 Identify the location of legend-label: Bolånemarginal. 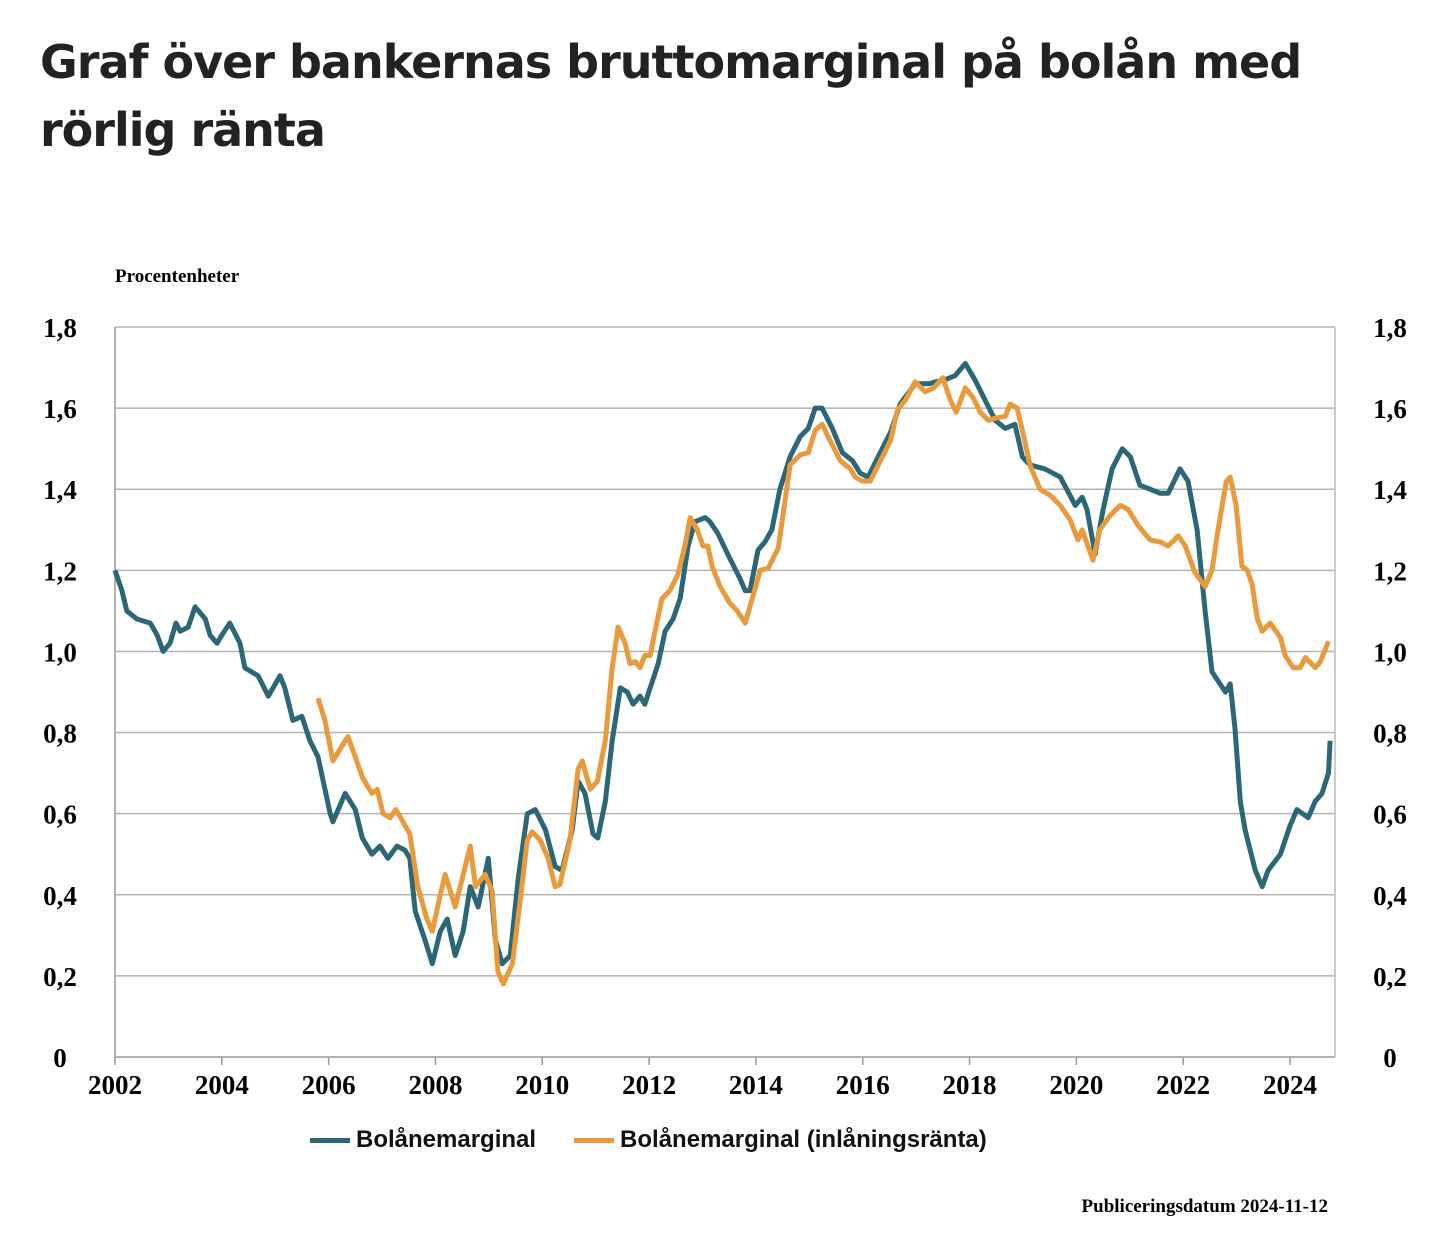
(446, 1139).